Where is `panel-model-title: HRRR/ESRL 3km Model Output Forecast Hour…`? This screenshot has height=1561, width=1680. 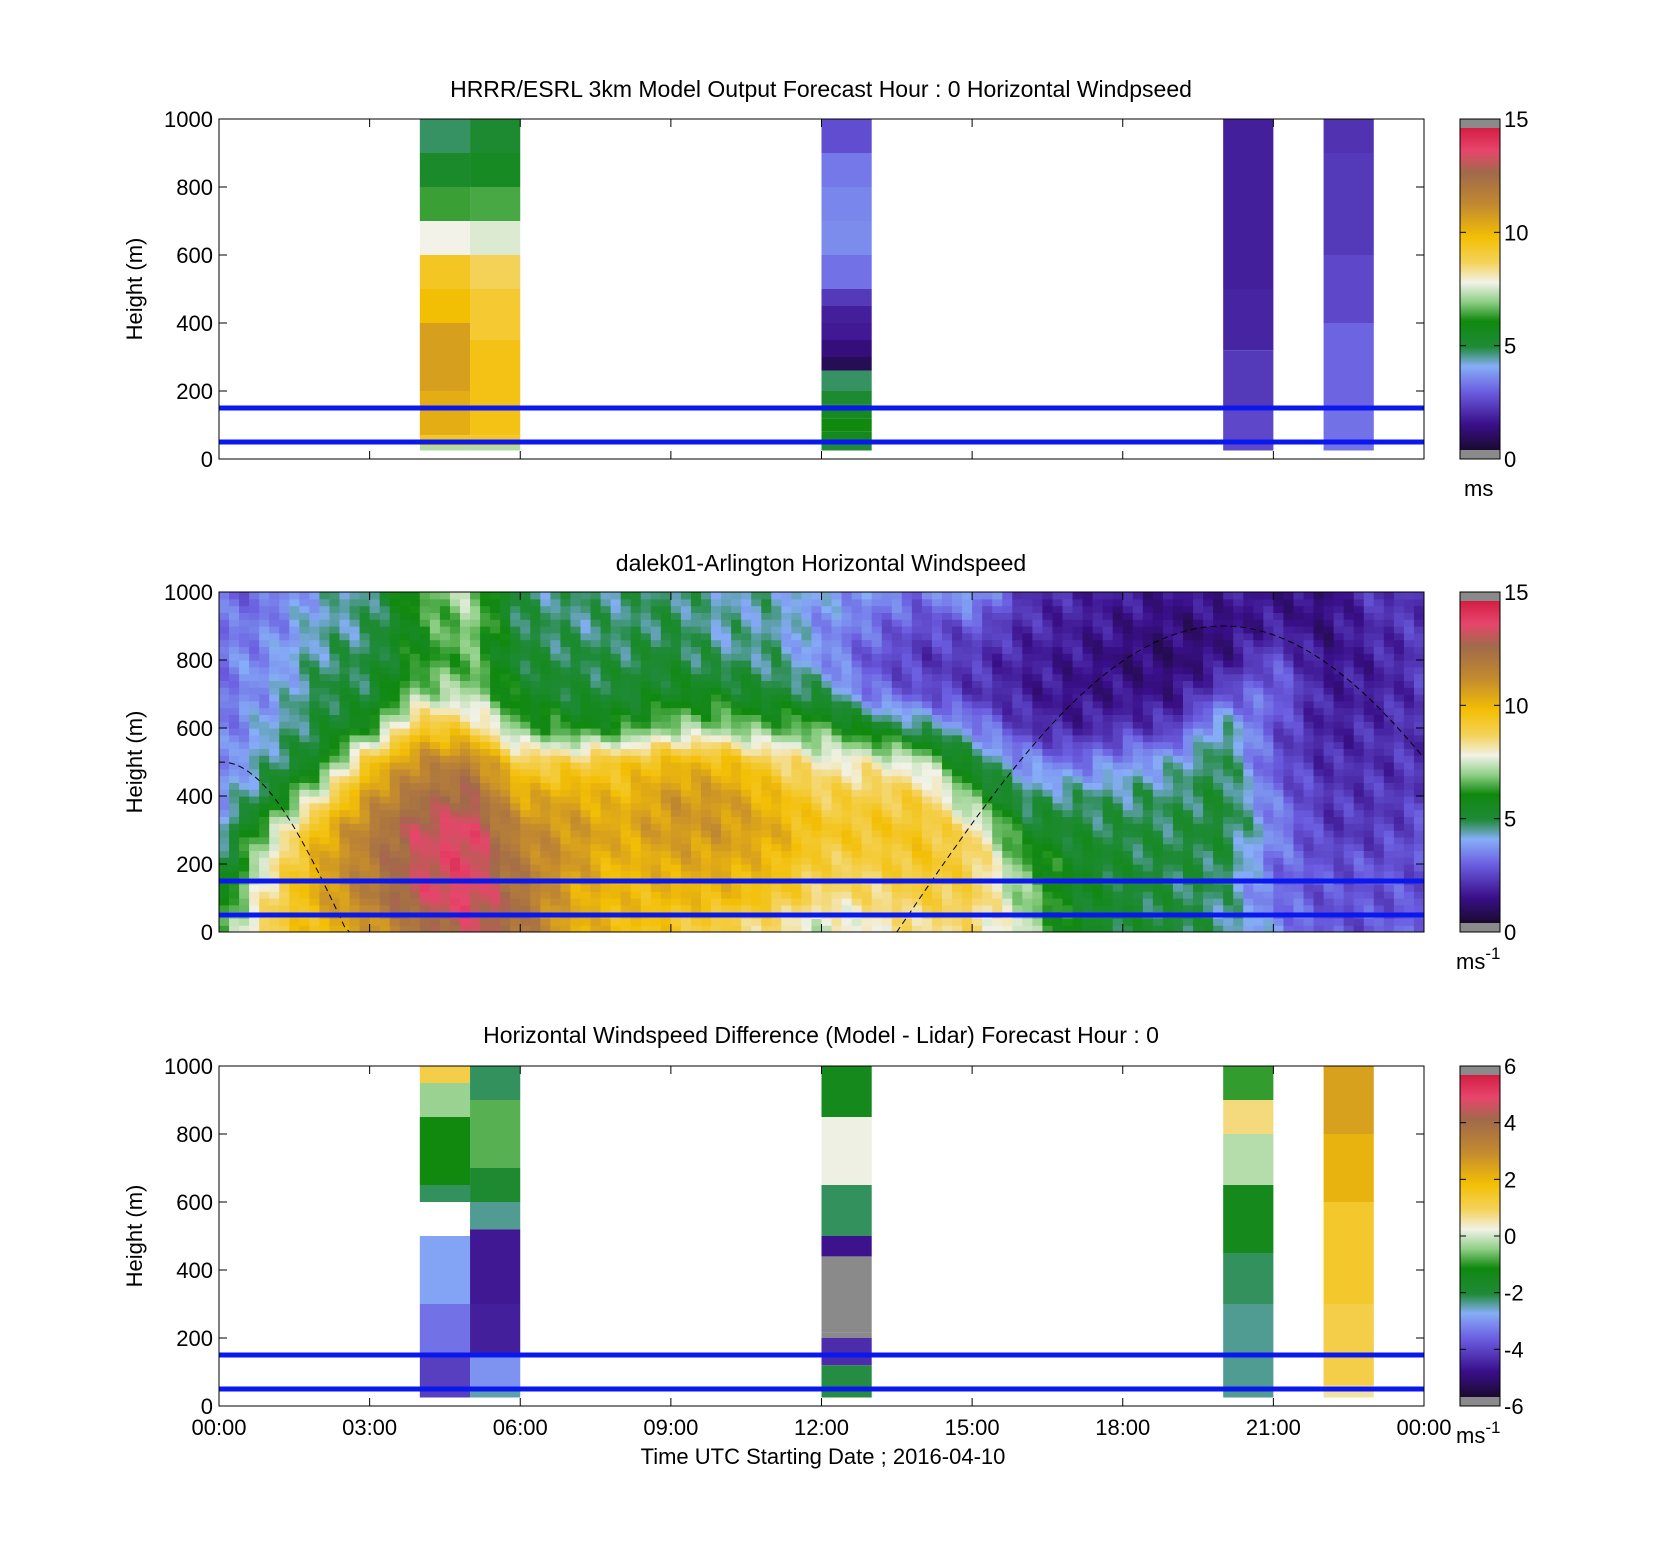 panel-model-title: HRRR/ESRL 3km Model Output Forecast Hour… is located at coordinates (821, 89).